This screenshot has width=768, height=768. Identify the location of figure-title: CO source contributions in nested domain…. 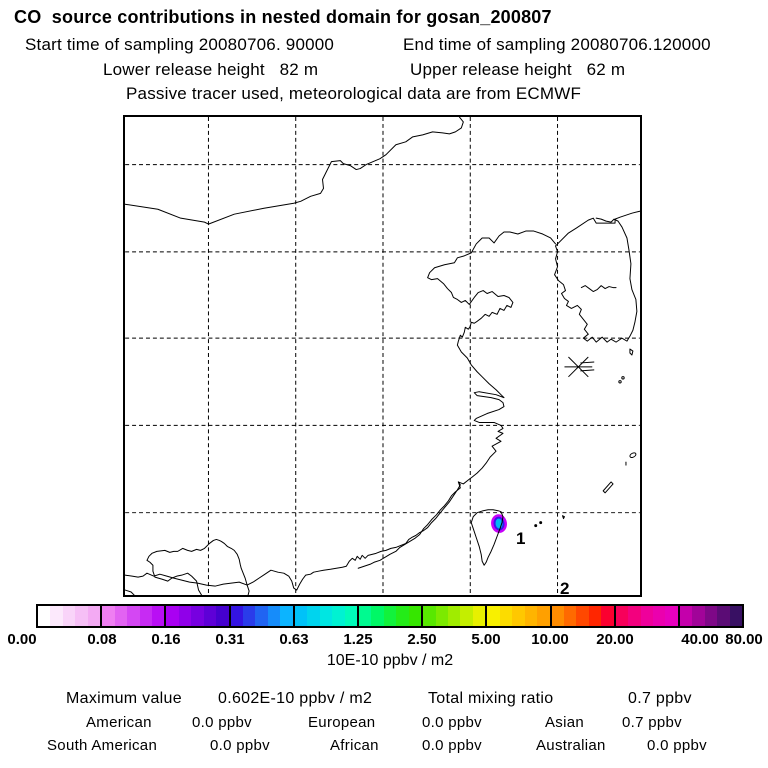
(283, 17).